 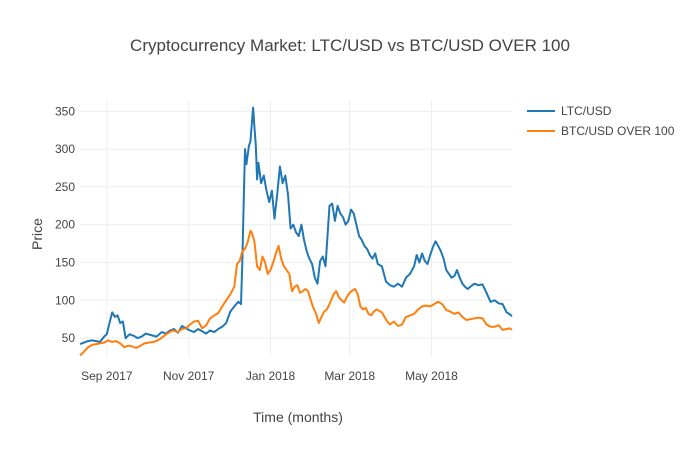 What do you see at coordinates (618, 131) in the screenshot?
I see `legend-label-btc: BTC/USD OVER 100` at bounding box center [618, 131].